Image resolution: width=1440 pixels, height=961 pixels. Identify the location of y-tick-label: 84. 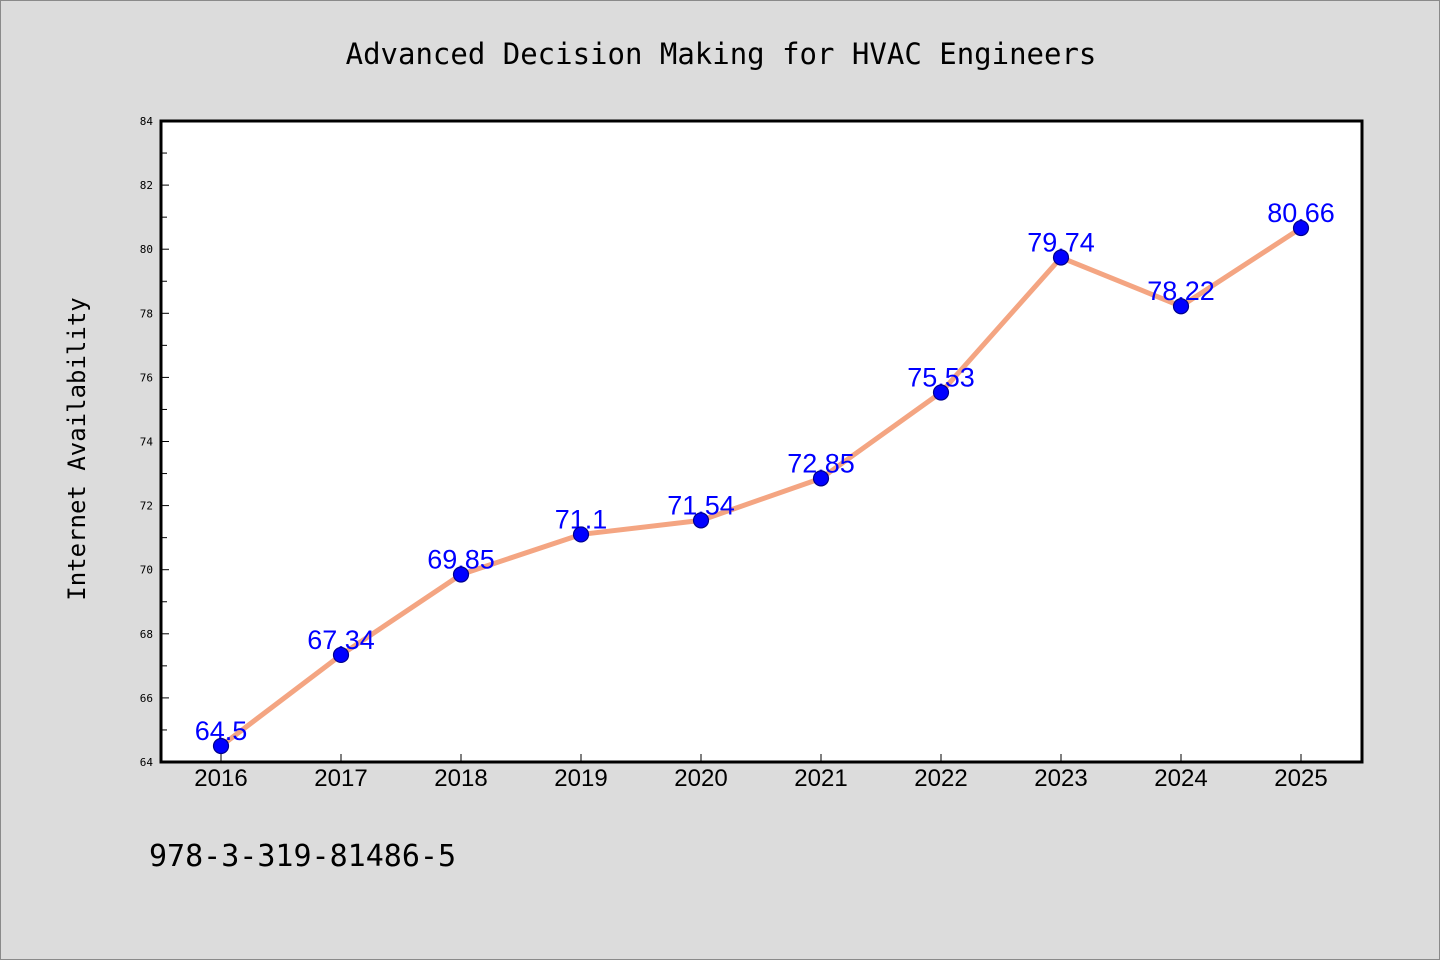
(147, 121).